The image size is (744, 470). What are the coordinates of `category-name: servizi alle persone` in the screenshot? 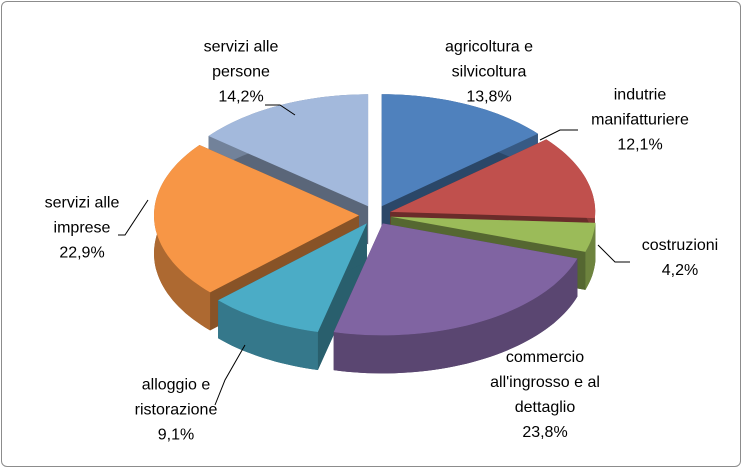 It's located at (241, 59).